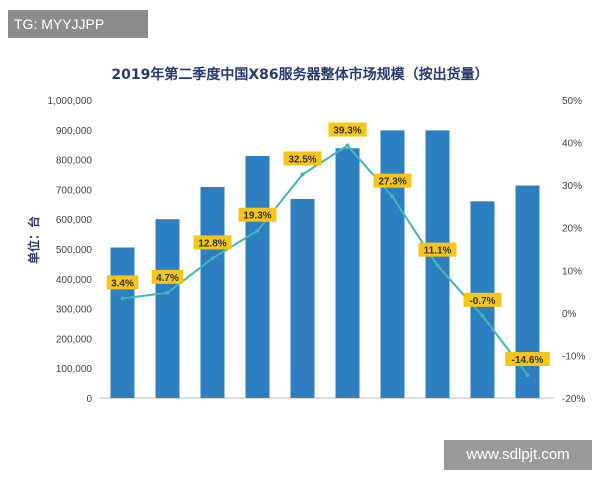  I want to click on y-tick-label: 400,000, so click(74, 280).